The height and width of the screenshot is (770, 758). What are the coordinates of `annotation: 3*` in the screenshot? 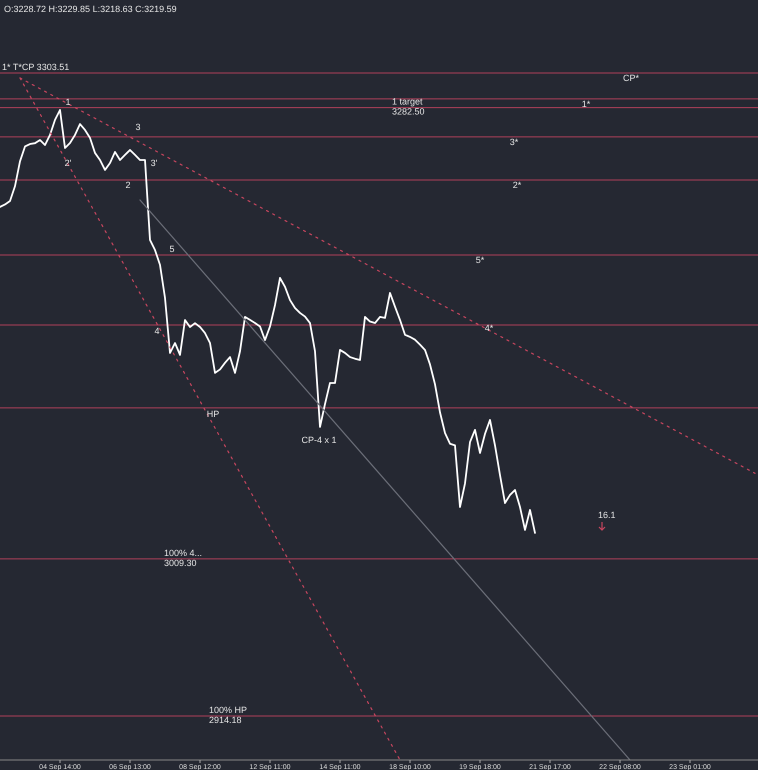 It's located at (514, 141).